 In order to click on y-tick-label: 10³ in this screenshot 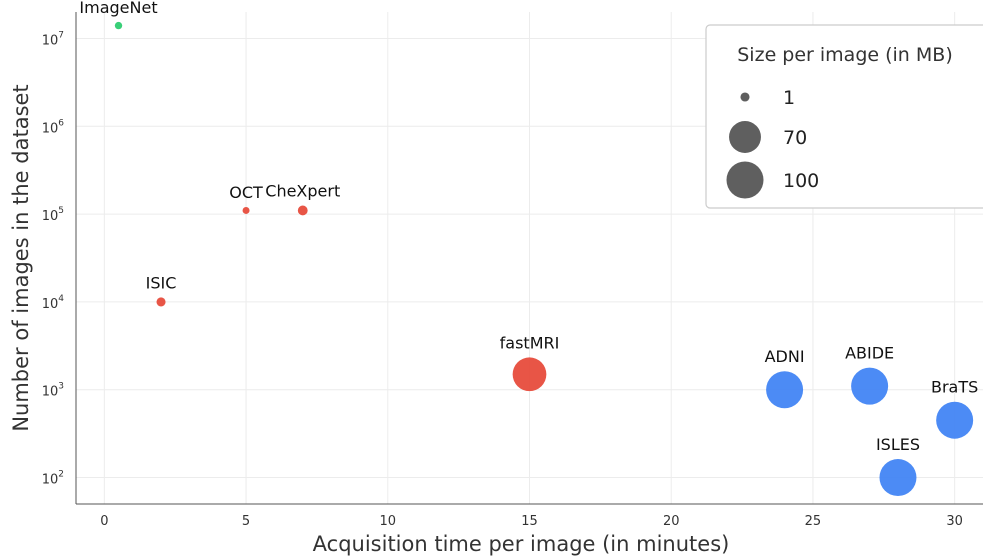, I will do `click(53, 391)`.